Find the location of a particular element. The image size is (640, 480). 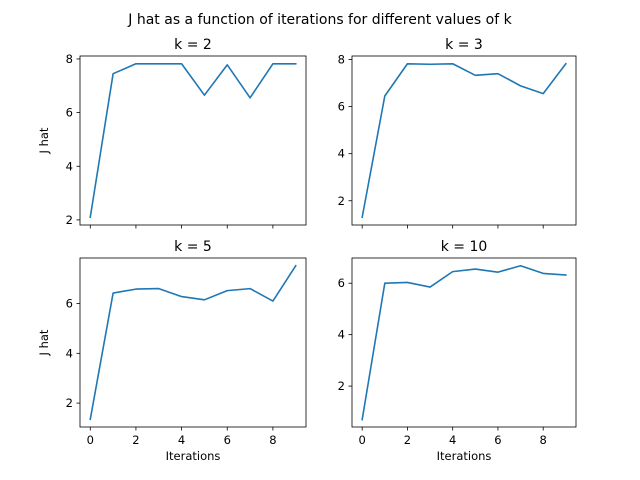

subplot-2: k = 3 2 4 6 8 is located at coordinates (457, 133).